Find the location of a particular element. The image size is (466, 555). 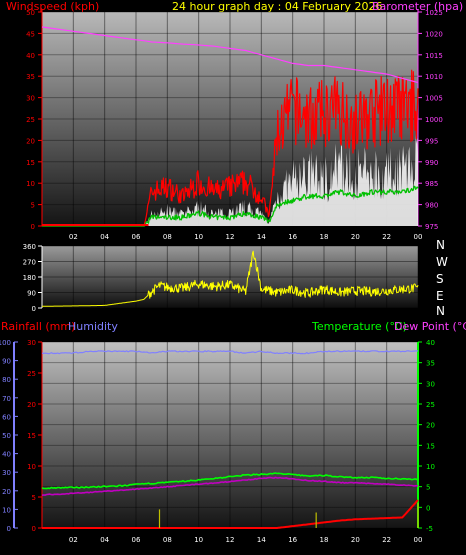

barometer-tick-label: 1020 is located at coordinates (434, 34).